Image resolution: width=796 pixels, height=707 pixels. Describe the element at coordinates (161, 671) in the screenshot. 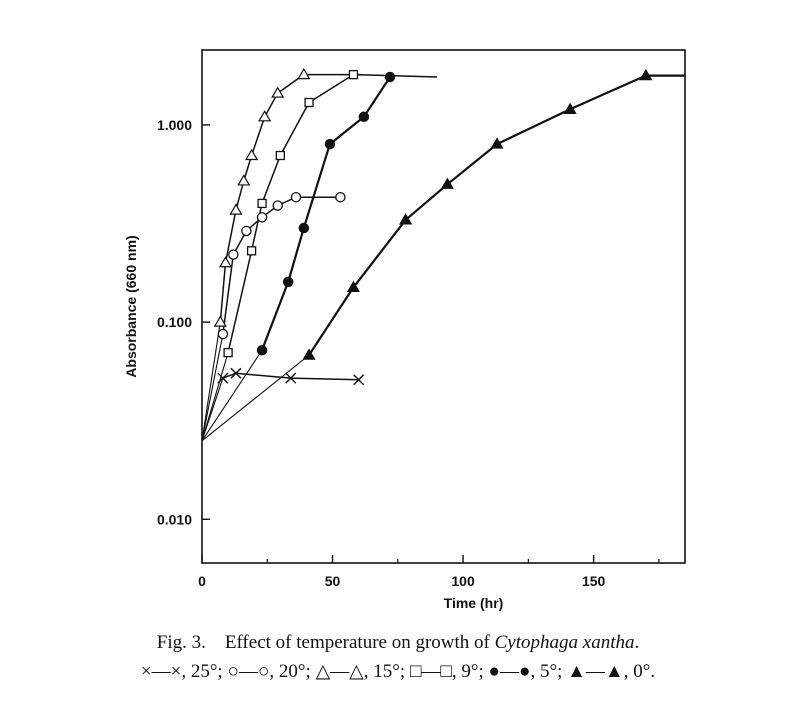

I see `legend-symbol-25: ×—×` at that location.